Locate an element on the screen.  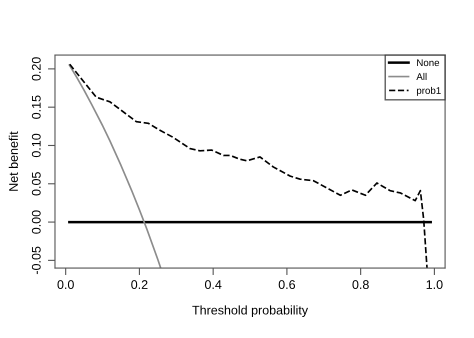
x-tick-label: 0.2 is located at coordinates (139, 285).